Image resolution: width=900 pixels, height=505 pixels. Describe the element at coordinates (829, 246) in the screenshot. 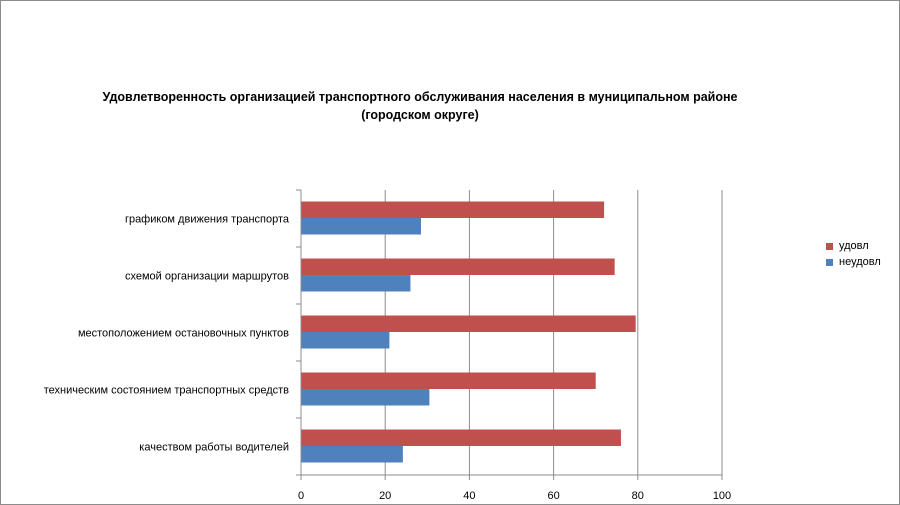

I see `legend-swatch-satisfied` at that location.